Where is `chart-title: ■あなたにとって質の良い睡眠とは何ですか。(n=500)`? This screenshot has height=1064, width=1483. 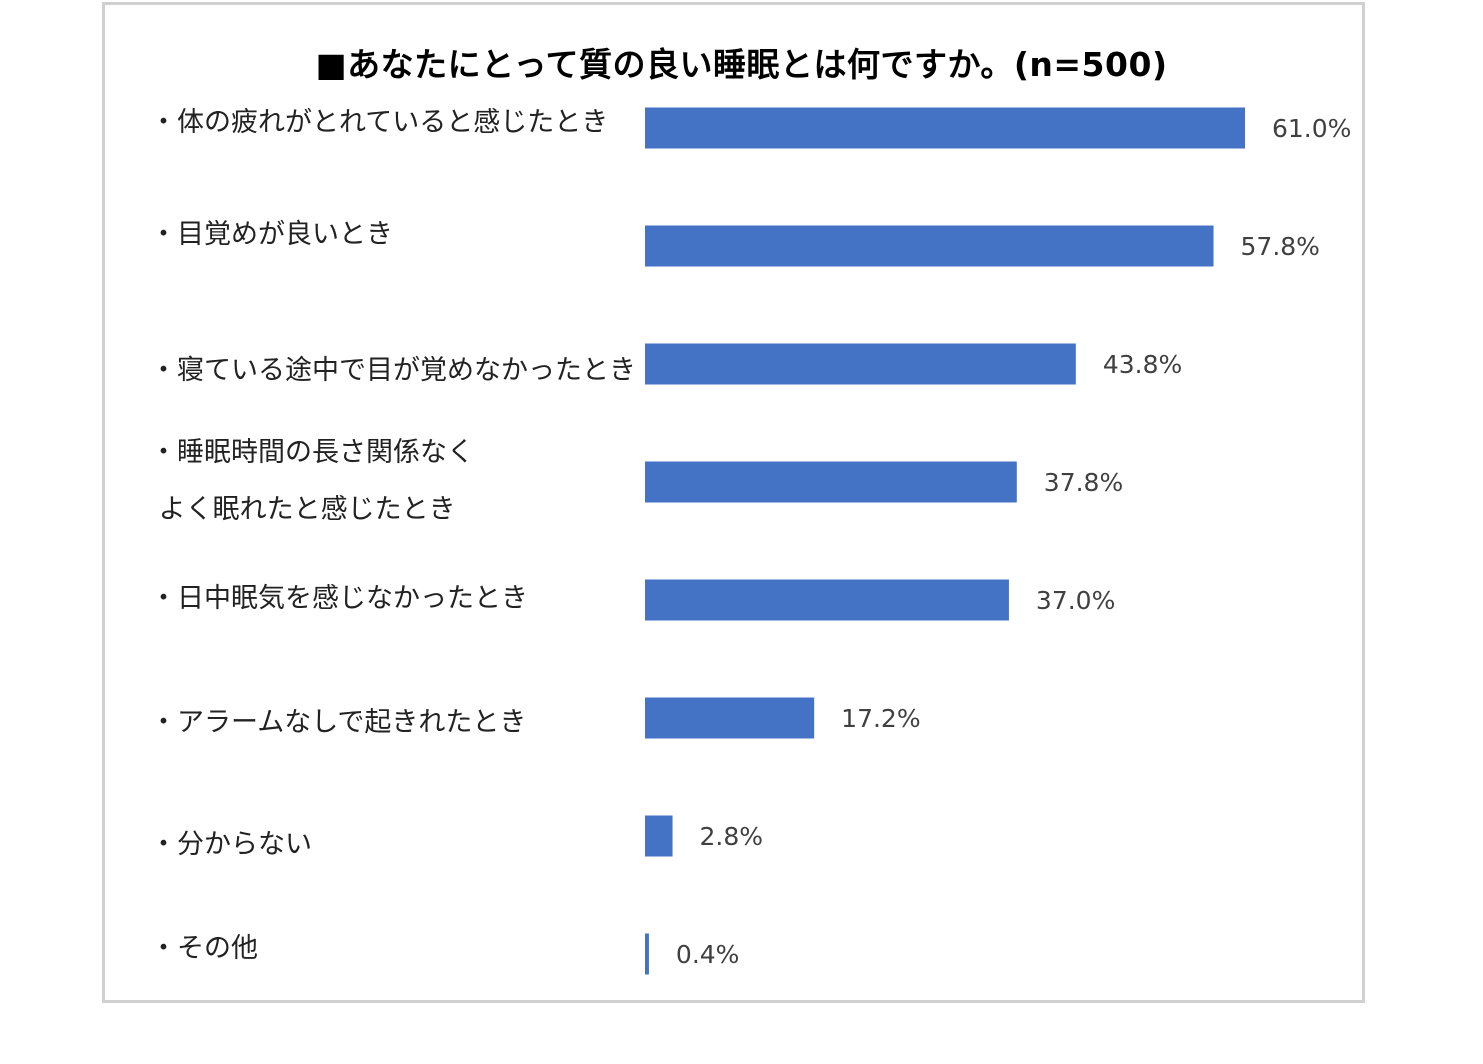 chart-title: ■あなたにとって質の良い睡眠とは何ですか。(n=500) is located at coordinates (741, 64).